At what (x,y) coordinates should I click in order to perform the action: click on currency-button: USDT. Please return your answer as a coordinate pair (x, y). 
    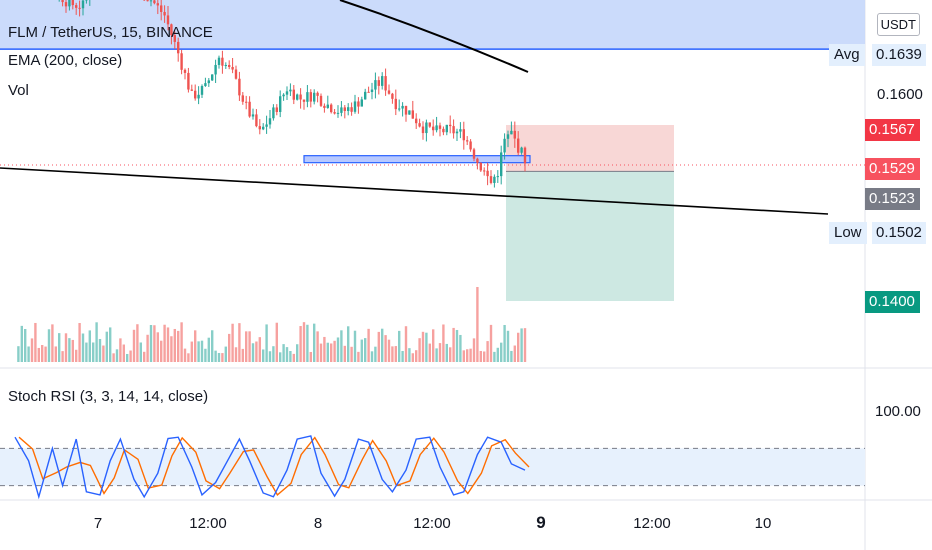
    Looking at the image, I should click on (898, 24).